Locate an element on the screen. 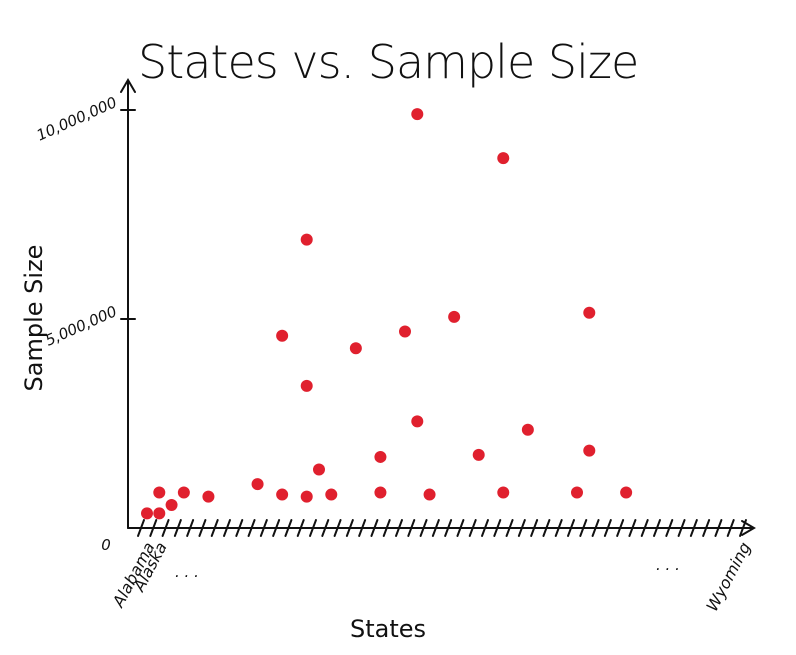  y-tick-label: 10,000,000 is located at coordinates (77, 118).